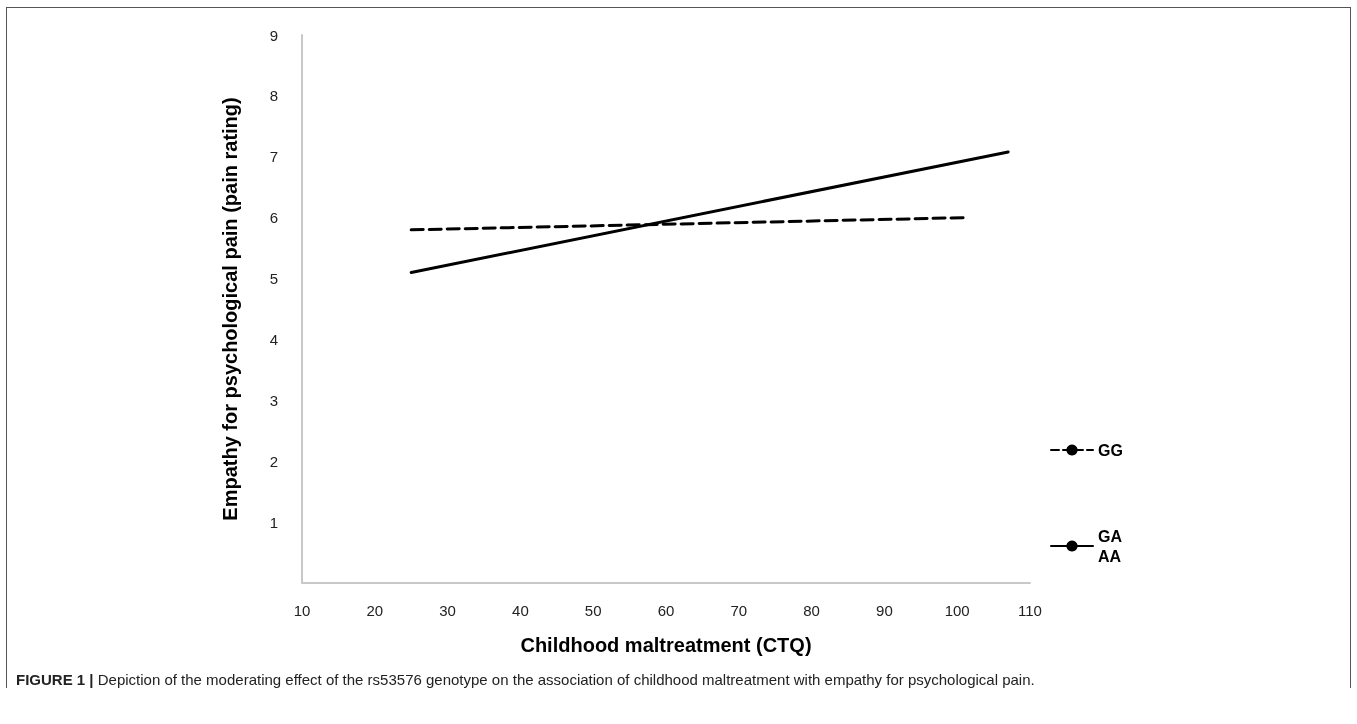  Describe the element at coordinates (884, 610) in the screenshot. I see `x-tick-label: 90` at that location.